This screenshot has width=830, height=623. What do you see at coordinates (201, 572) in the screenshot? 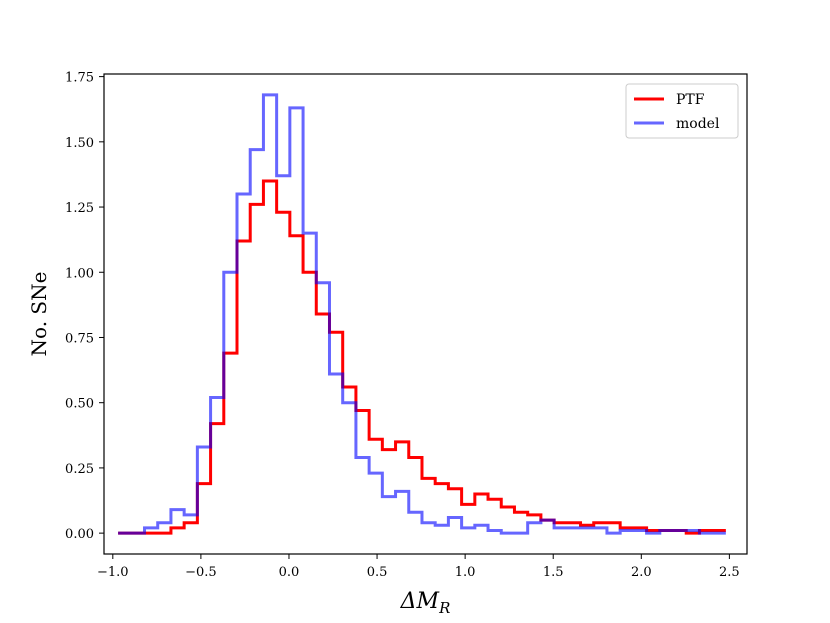
I see `x-tick-label: −0.5` at bounding box center [201, 572].